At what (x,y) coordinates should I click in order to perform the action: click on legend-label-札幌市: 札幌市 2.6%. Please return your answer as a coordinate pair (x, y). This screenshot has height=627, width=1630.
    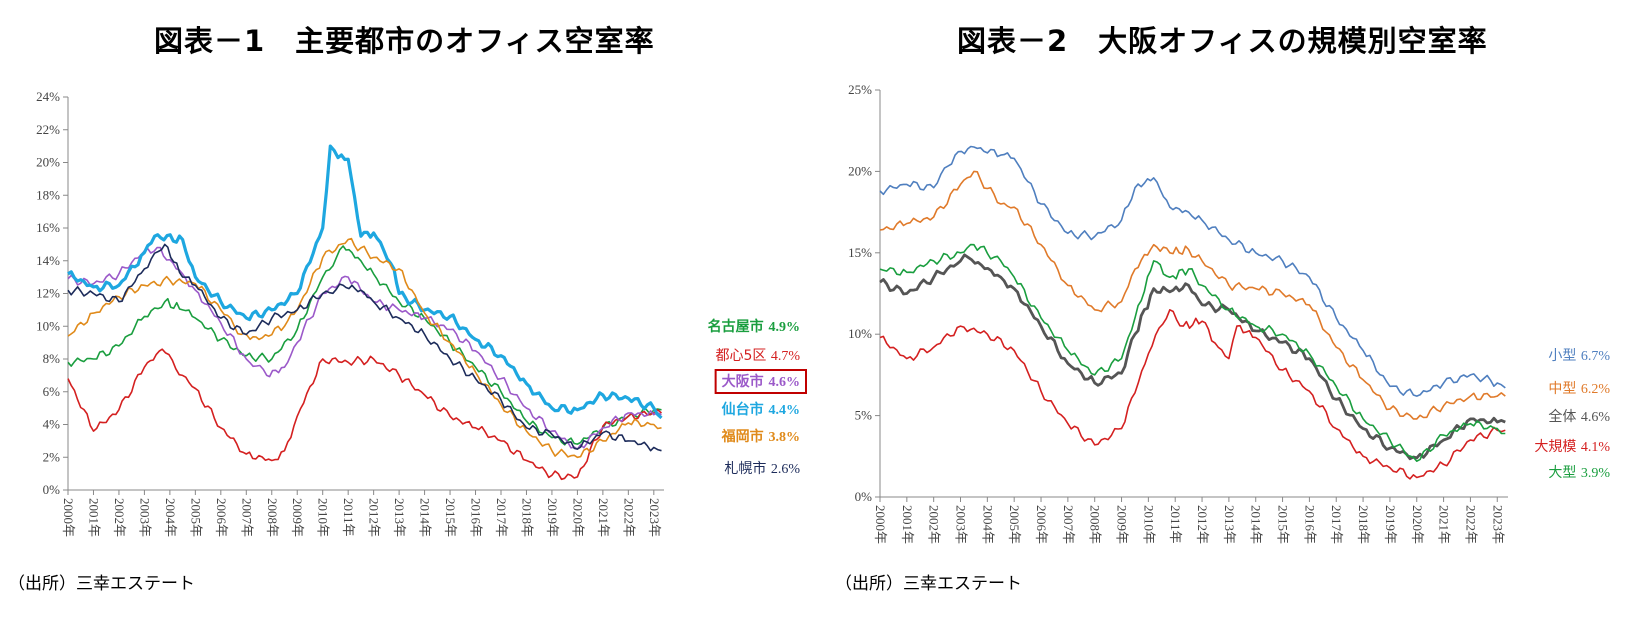
    Looking at the image, I should click on (762, 468).